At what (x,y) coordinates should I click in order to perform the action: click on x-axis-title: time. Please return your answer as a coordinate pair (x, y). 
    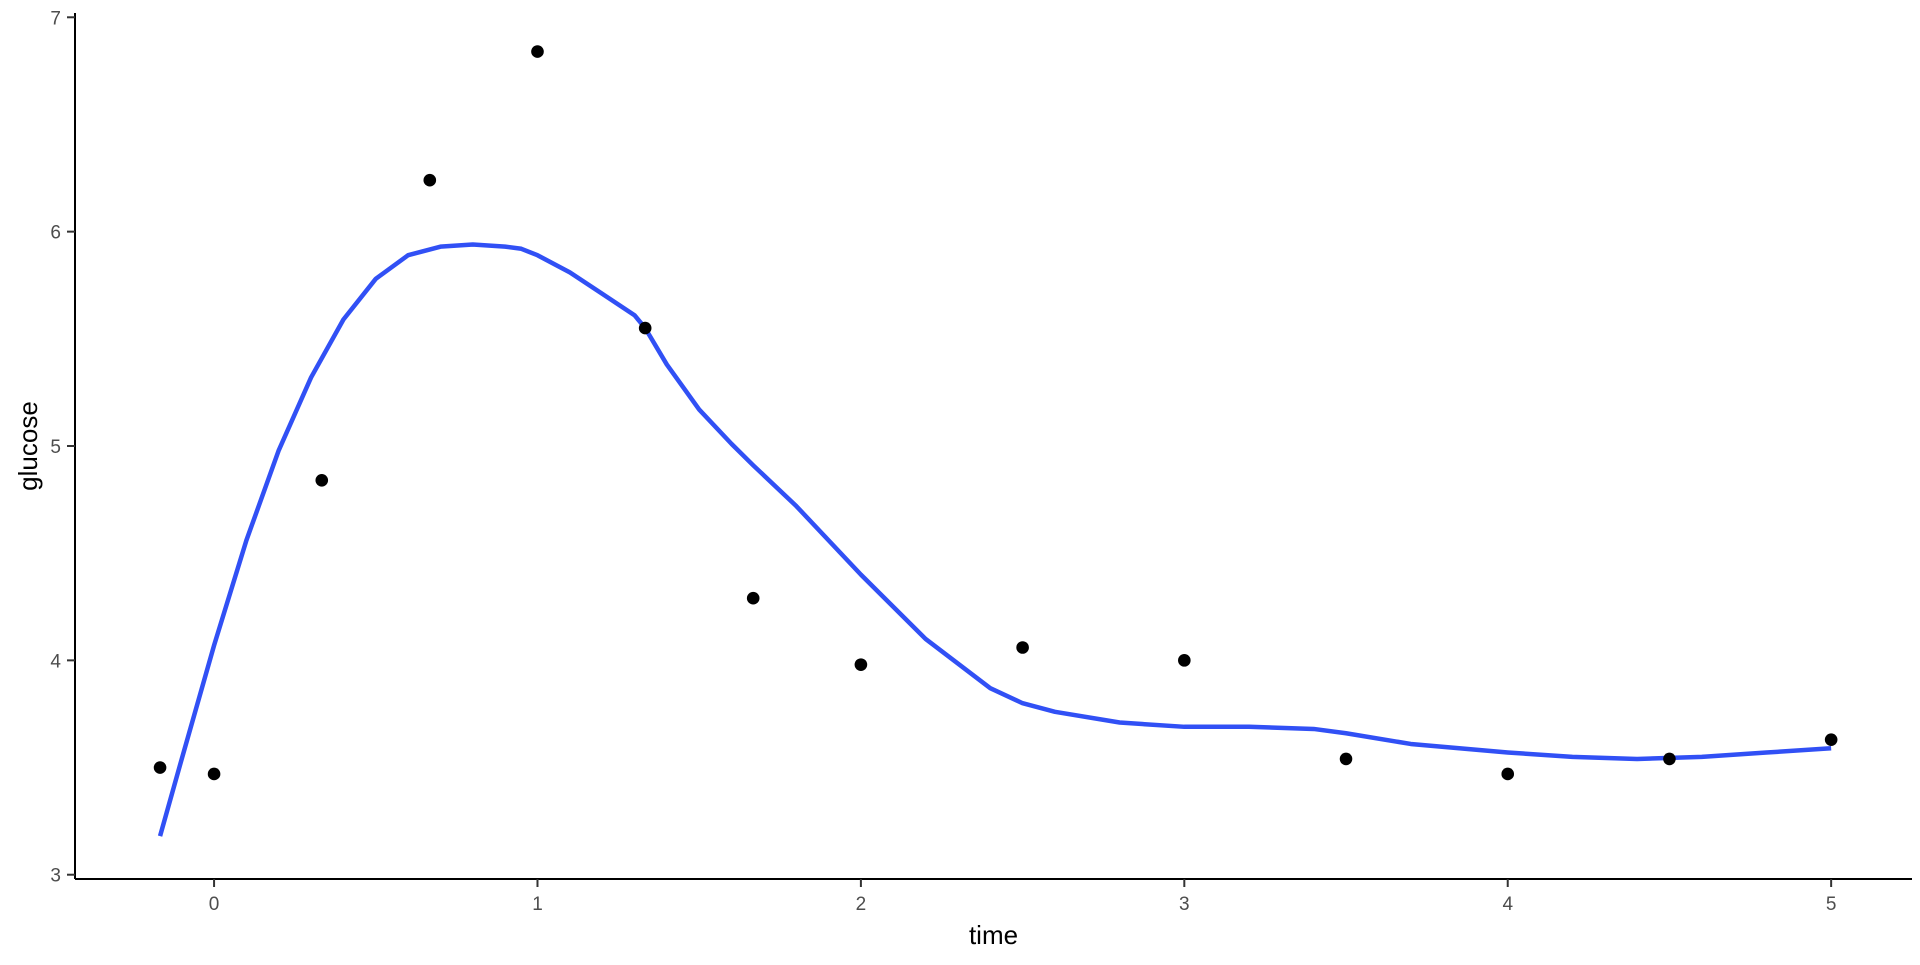
    Looking at the image, I should click on (993, 935).